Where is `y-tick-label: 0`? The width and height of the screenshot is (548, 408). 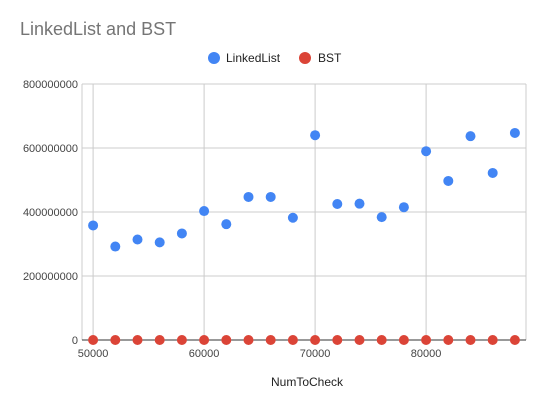
y-tick-label: 0 is located at coordinates (75, 341).